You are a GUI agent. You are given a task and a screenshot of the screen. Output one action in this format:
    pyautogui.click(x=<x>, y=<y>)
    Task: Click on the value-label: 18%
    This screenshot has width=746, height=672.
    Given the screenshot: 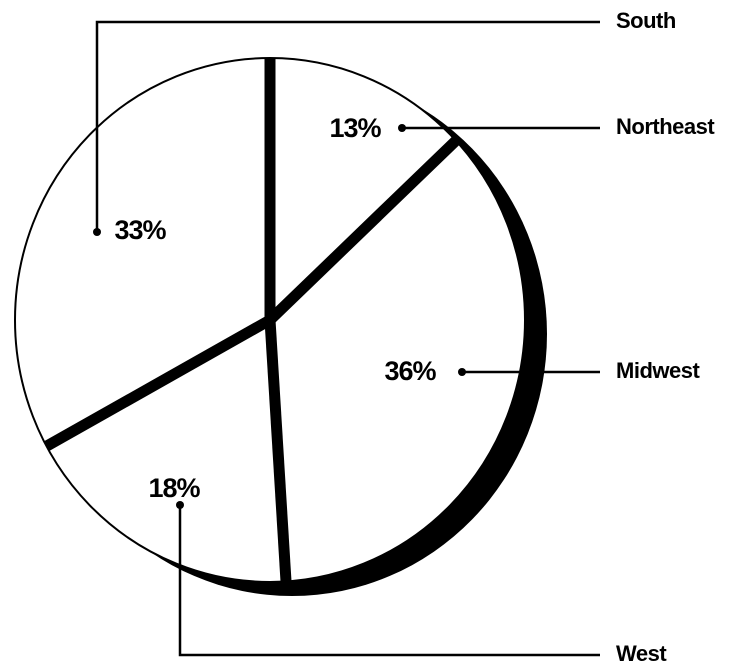 What is the action you would take?
    pyautogui.click(x=174, y=488)
    